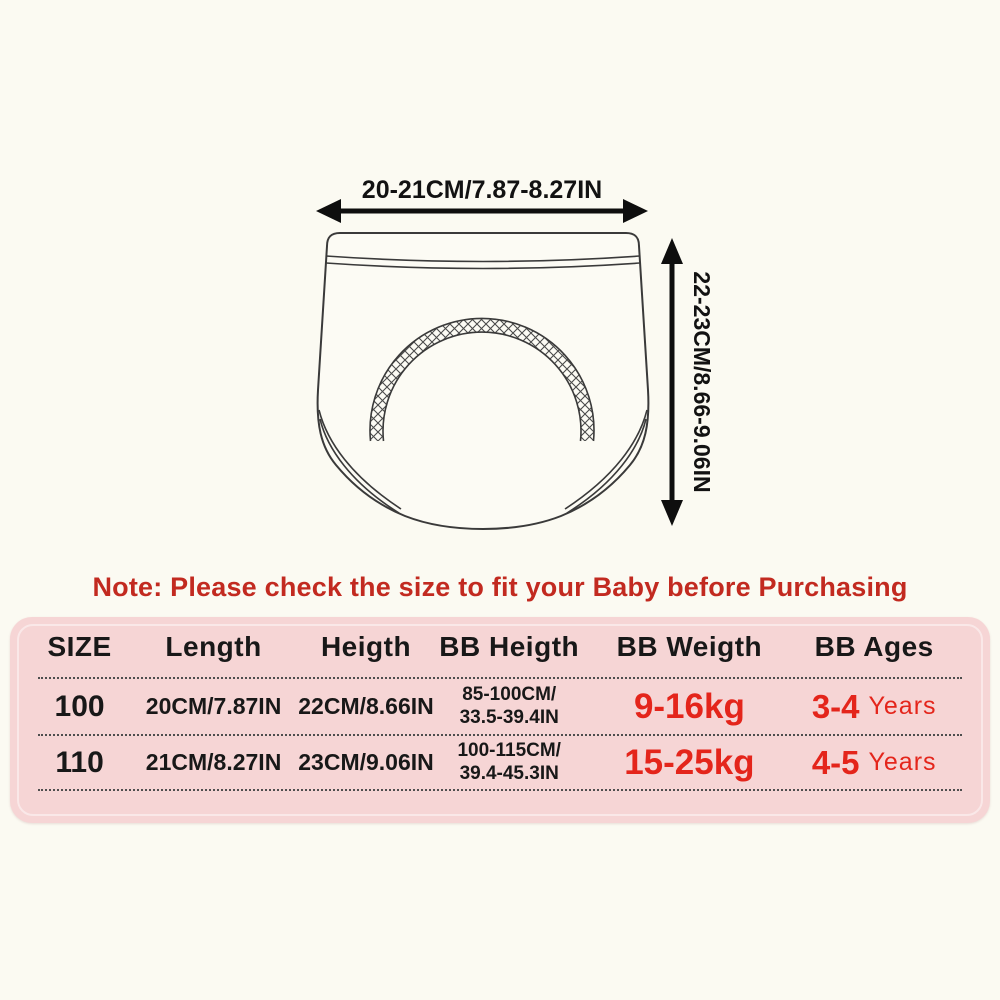 This screenshot has width=1000, height=1000. What do you see at coordinates (702, 381) in the screenshot?
I see `height-dimension-label: 22-23CM/8.66-9.06IN` at bounding box center [702, 381].